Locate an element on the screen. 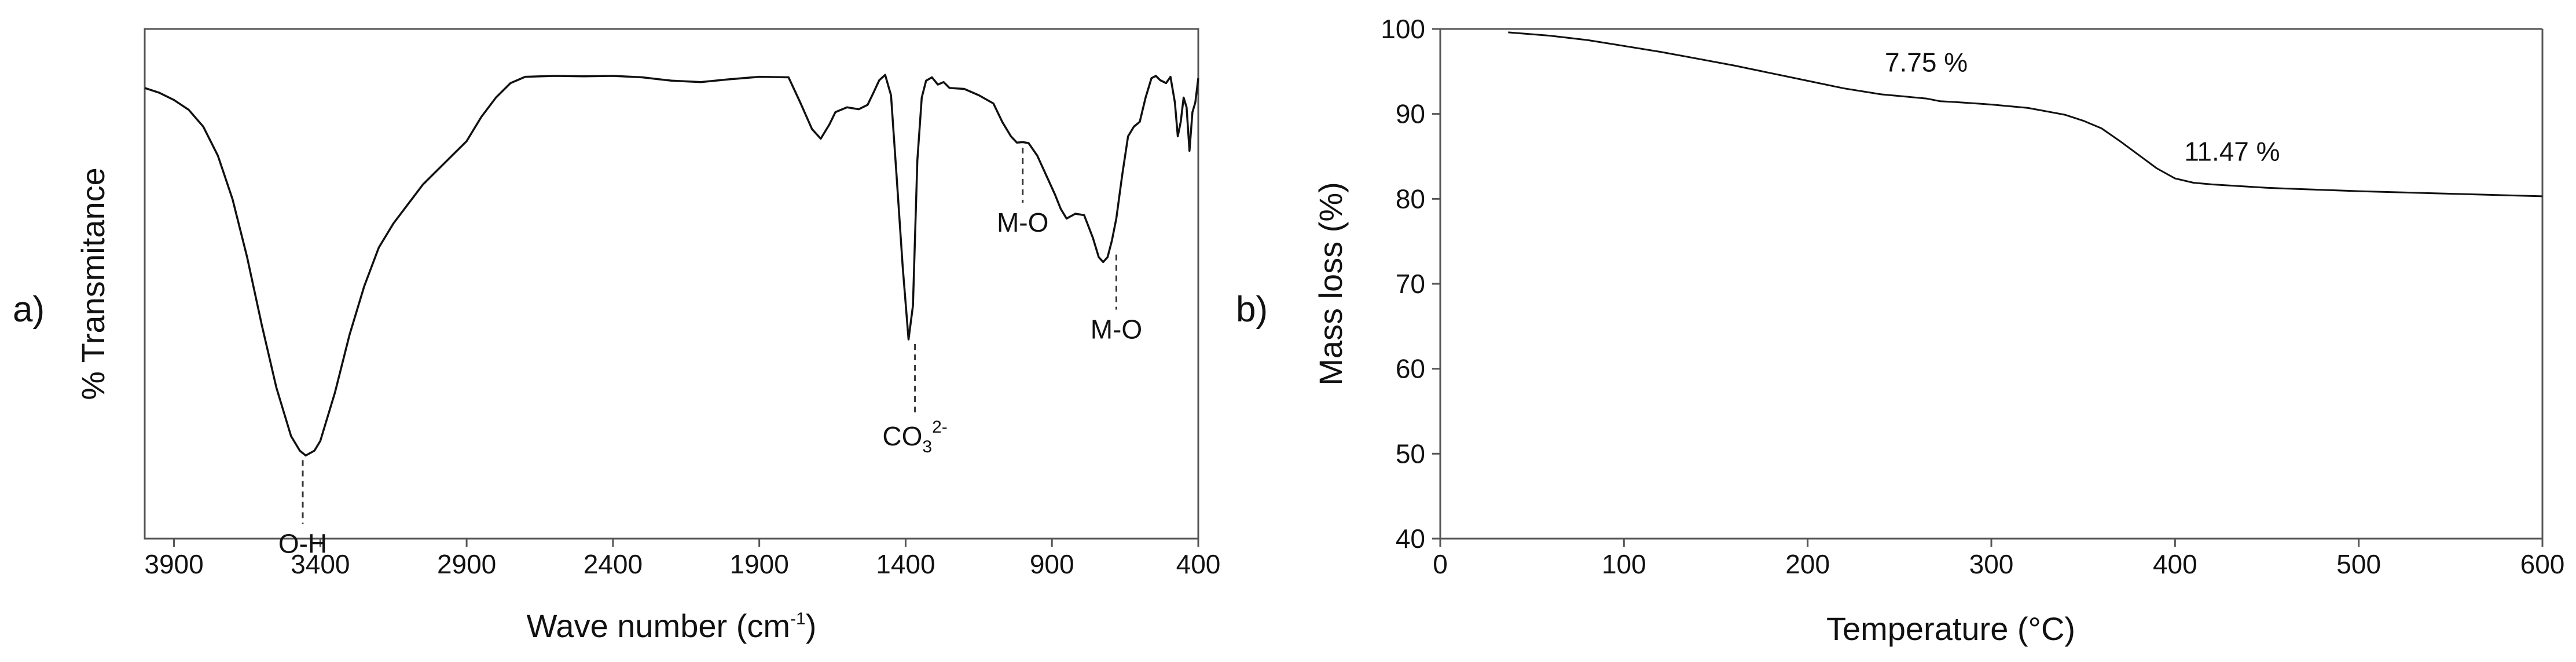  tga-y-tick-label: 60 is located at coordinates (1410, 369).